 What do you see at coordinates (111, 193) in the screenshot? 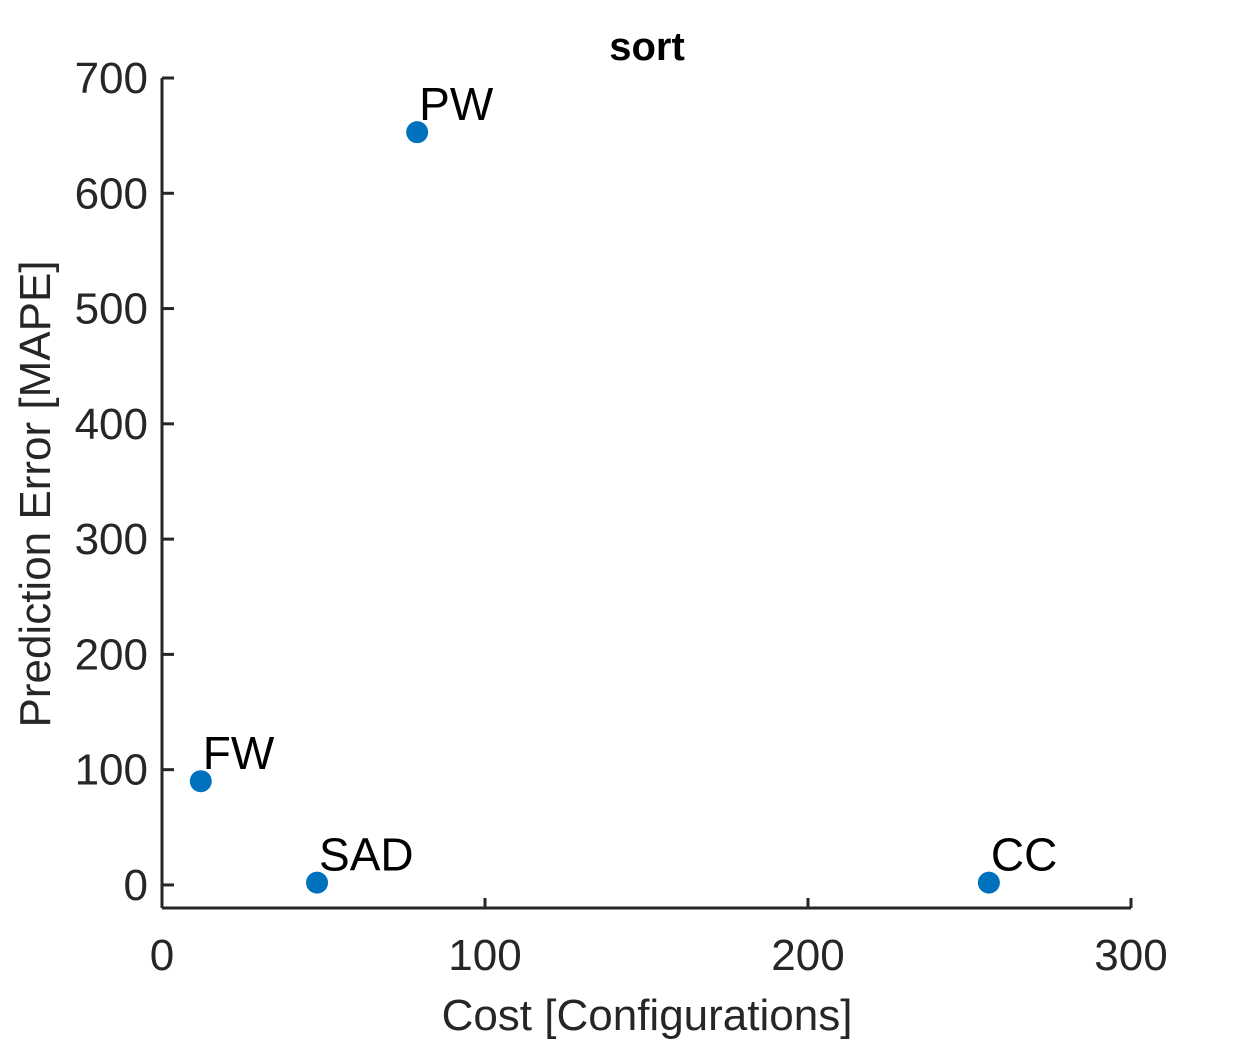
I see `y-tick-label: 600` at bounding box center [111, 193].